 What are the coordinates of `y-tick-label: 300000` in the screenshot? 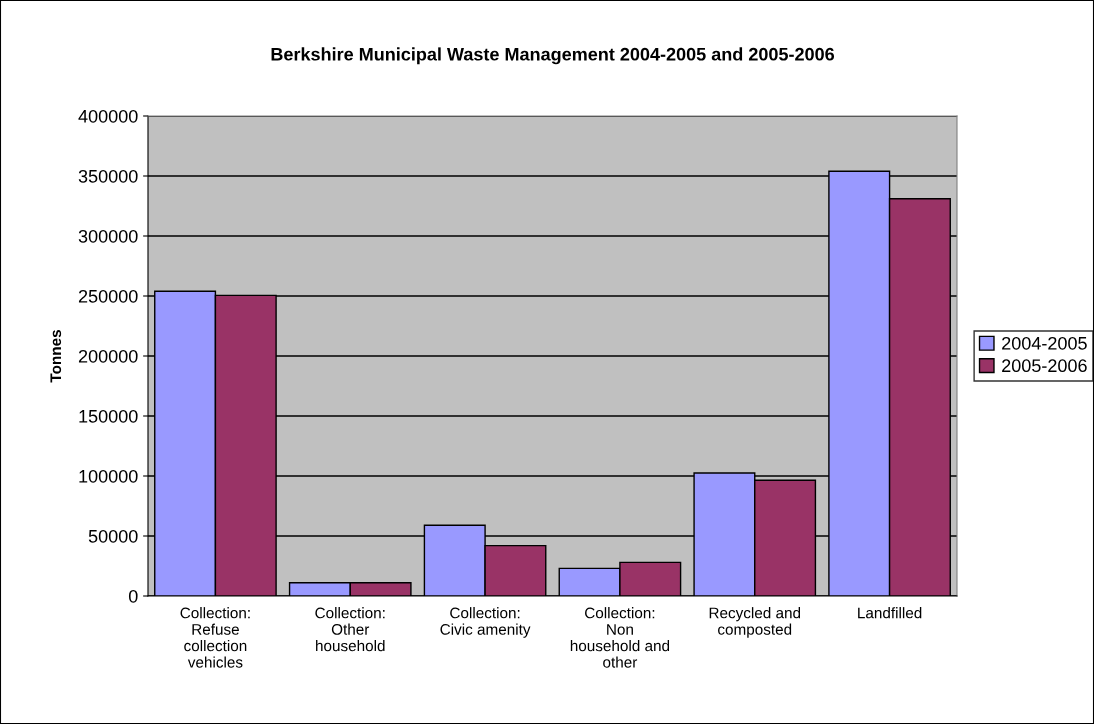 It's located at (108, 236).